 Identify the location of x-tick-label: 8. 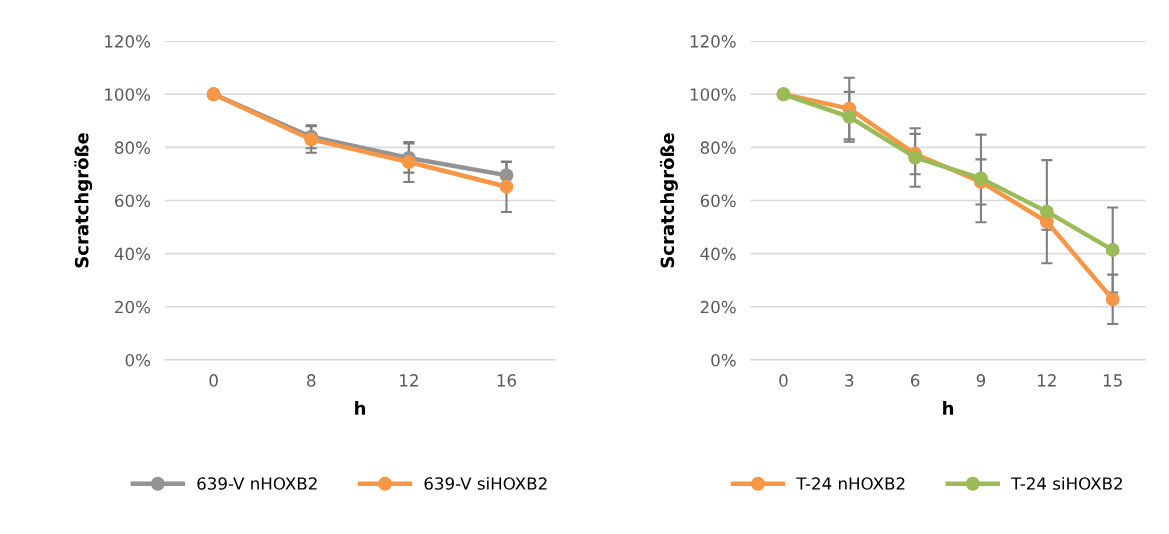
(311, 380).